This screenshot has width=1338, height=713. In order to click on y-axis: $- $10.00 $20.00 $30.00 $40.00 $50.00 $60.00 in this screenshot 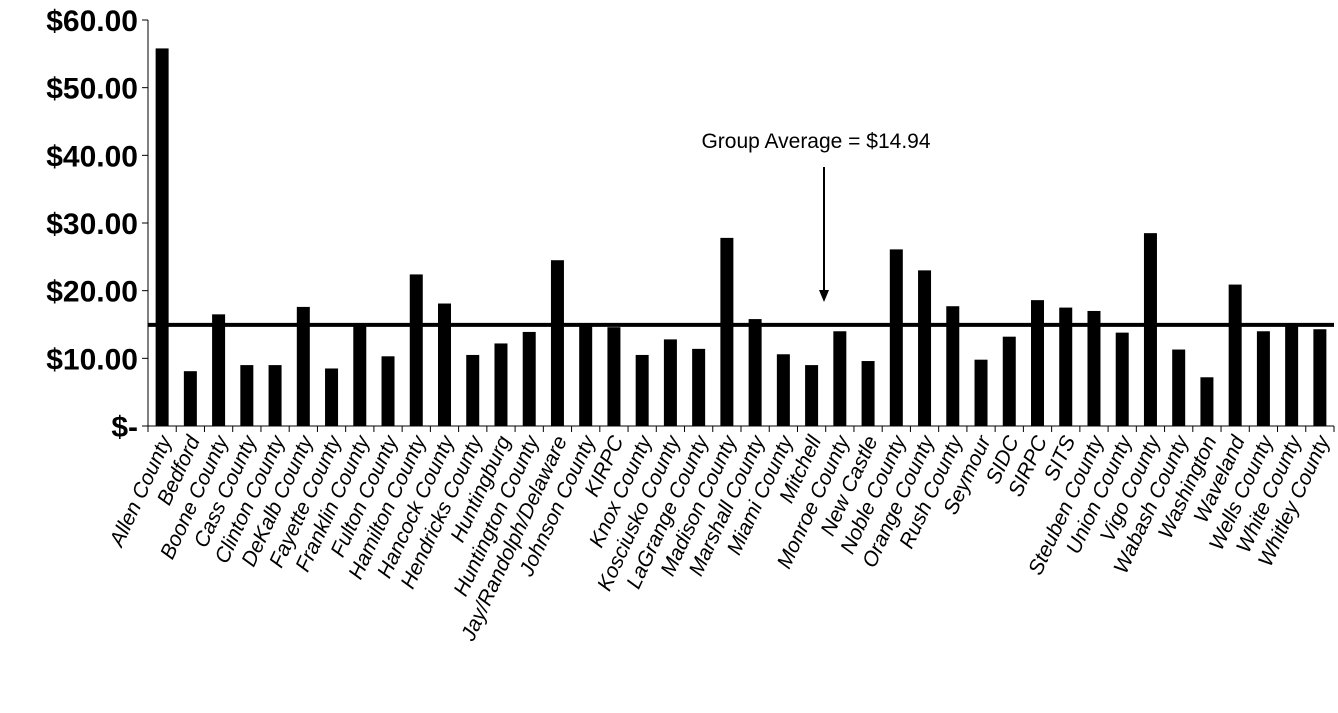, I will do `click(97, 224)`.